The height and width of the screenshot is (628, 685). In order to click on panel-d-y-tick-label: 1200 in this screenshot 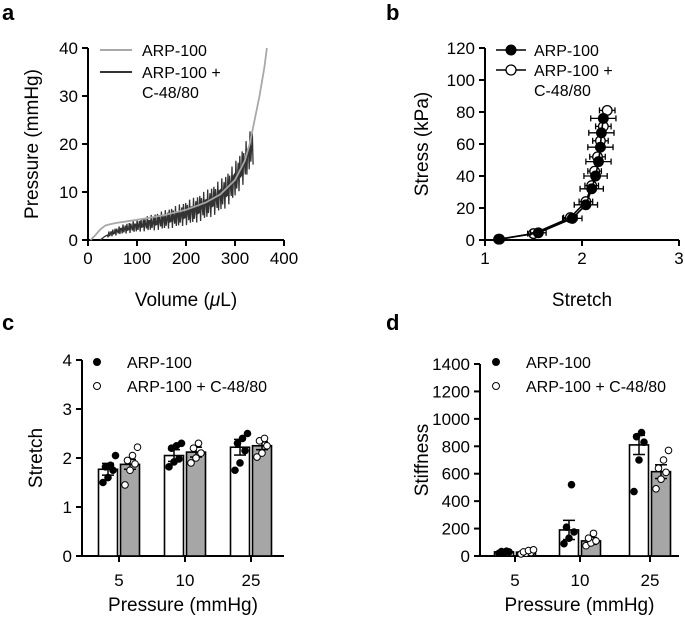, I will do `click(451, 391)`.